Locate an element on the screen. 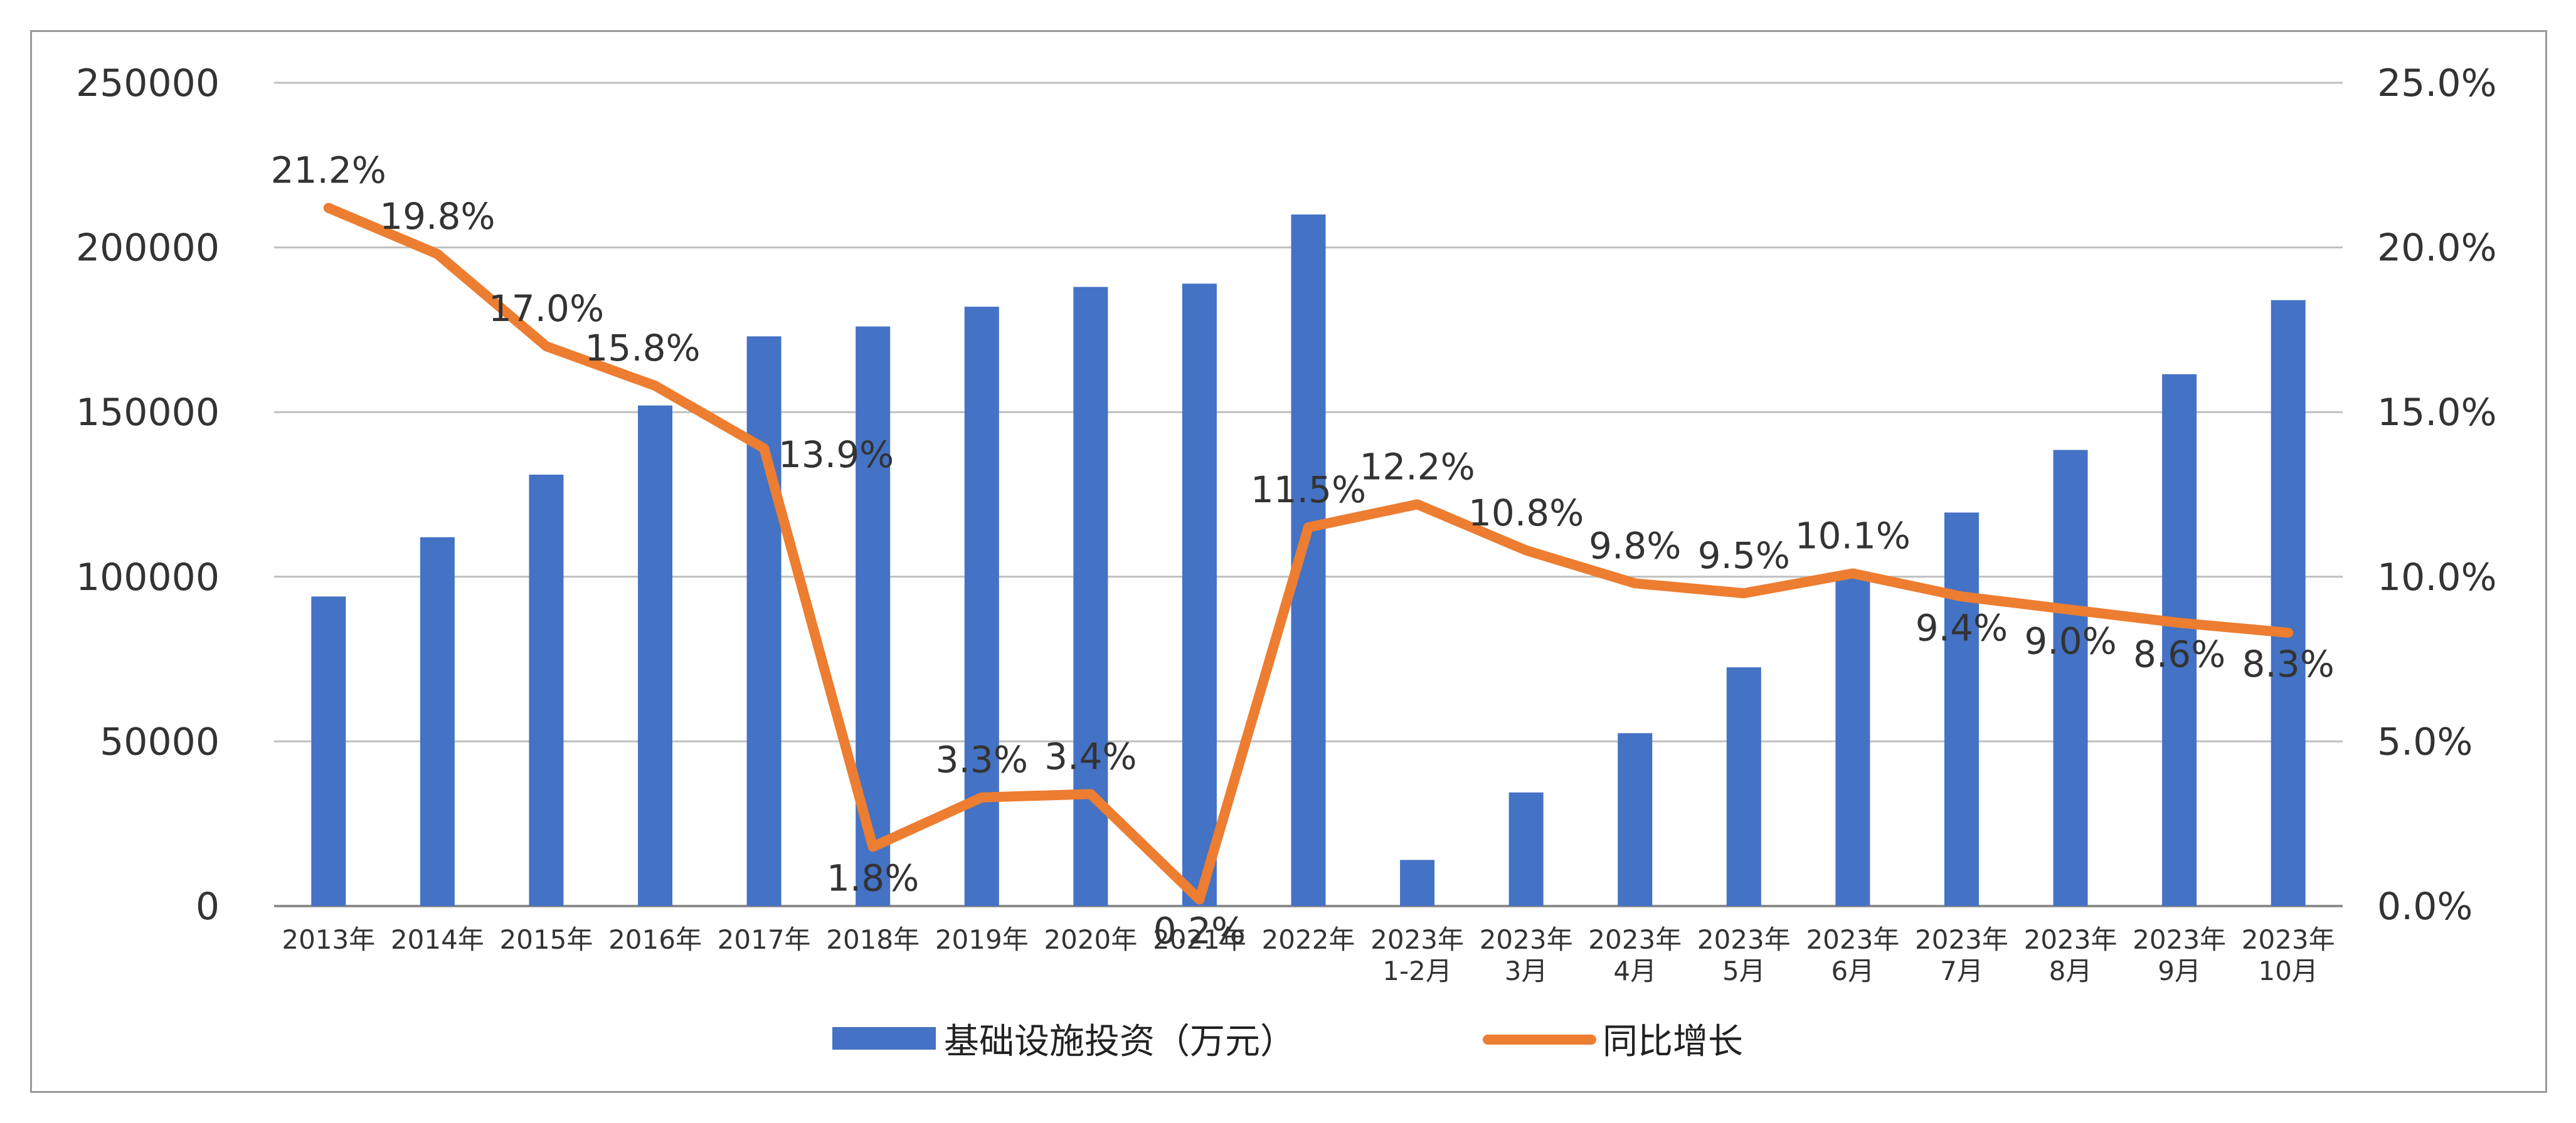 This screenshot has height=1123, width=2576. y-left-tick-label: 0 is located at coordinates (208, 907).